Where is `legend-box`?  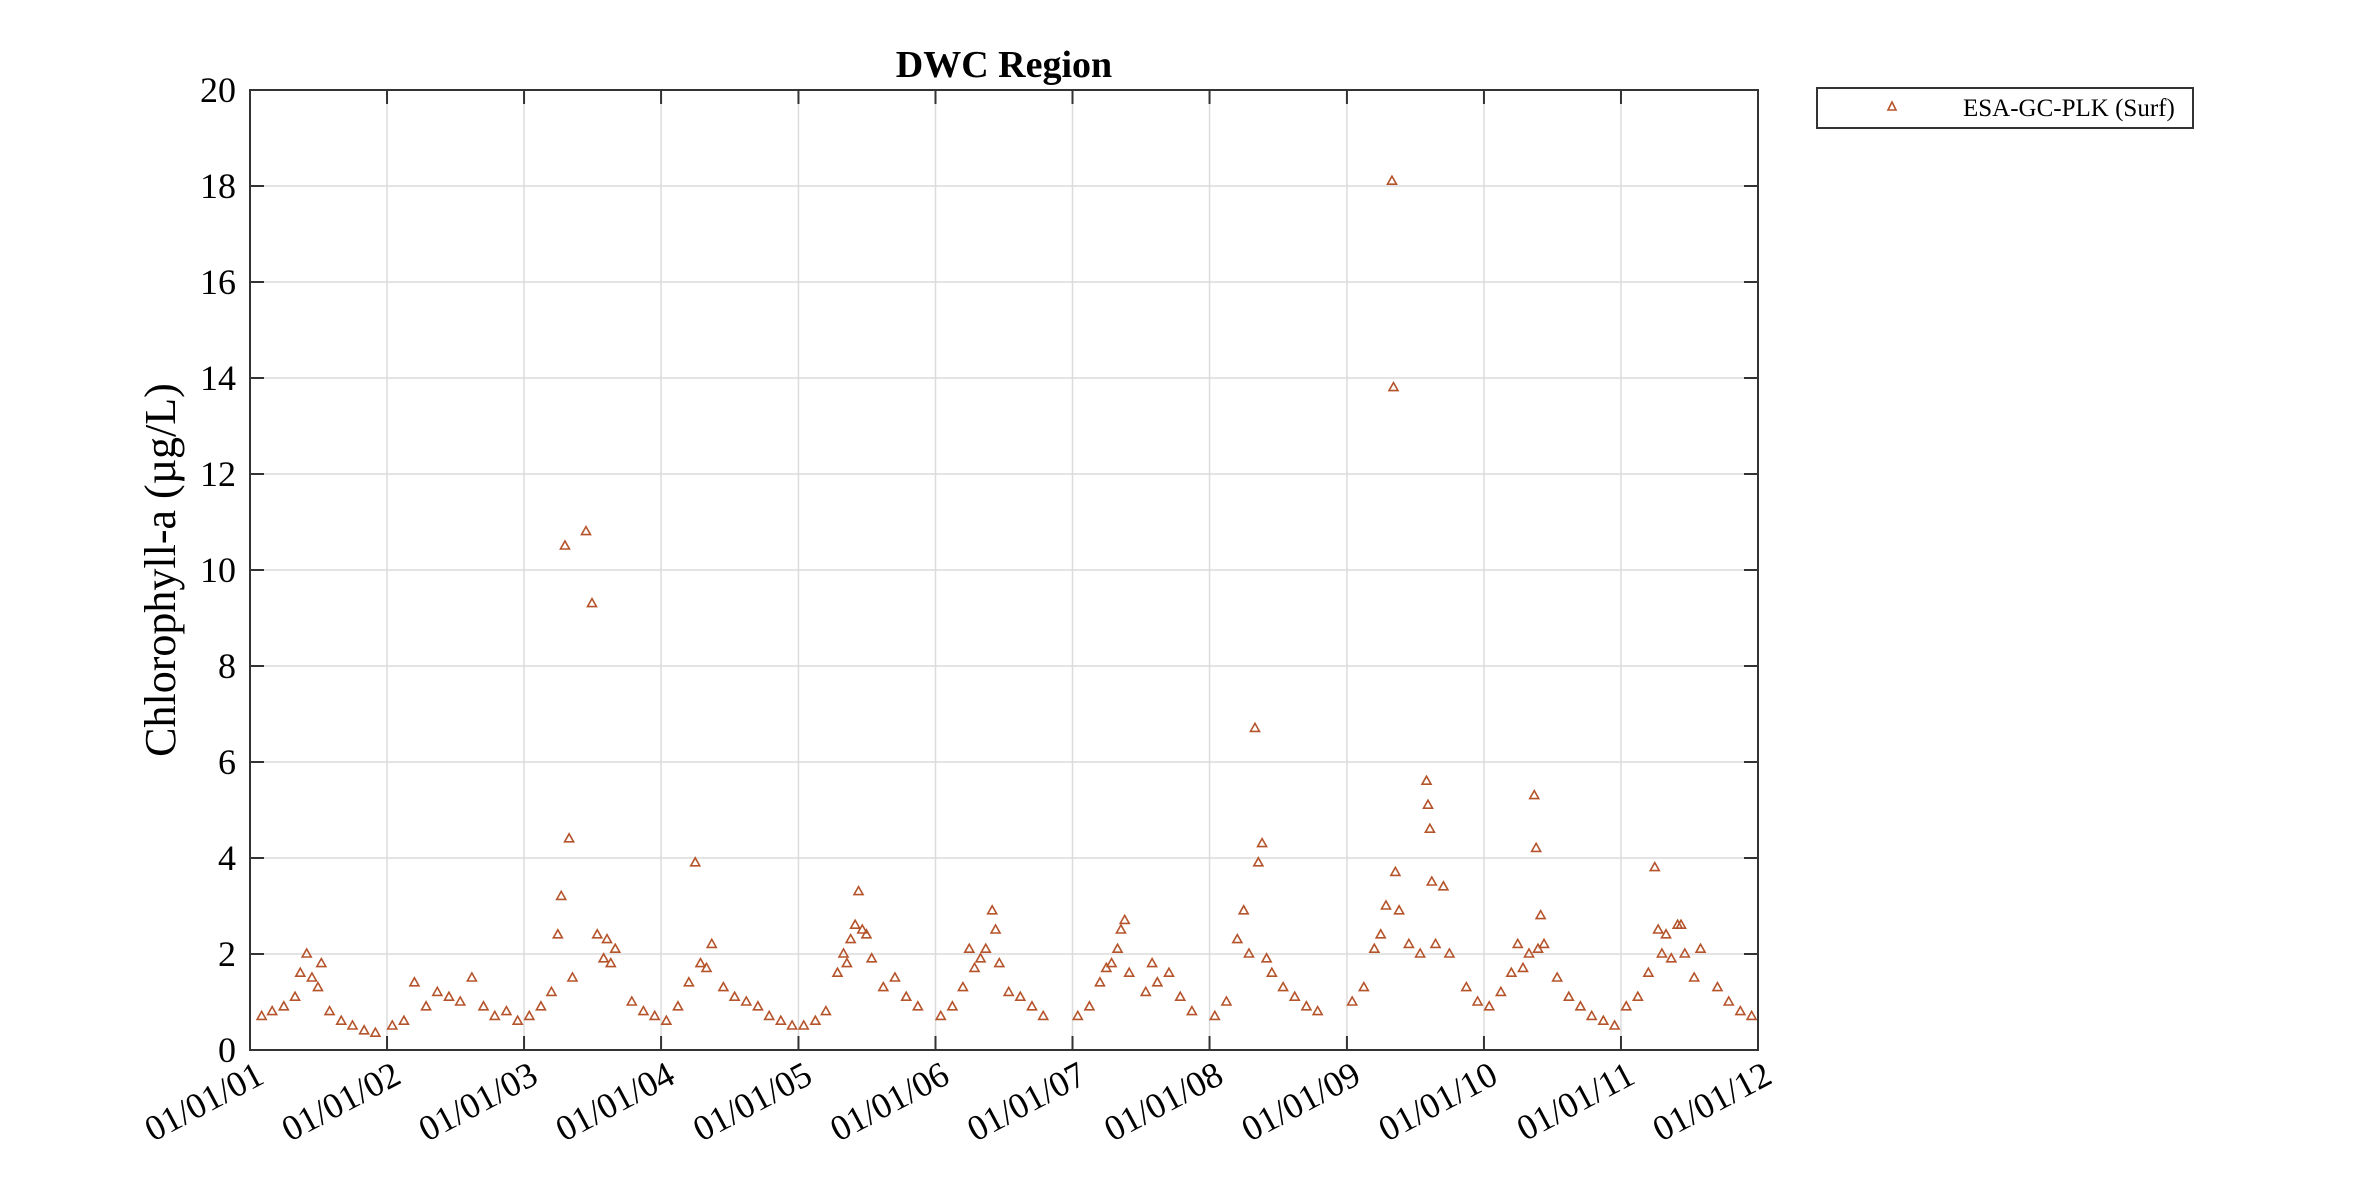 legend-box is located at coordinates (2005, 108).